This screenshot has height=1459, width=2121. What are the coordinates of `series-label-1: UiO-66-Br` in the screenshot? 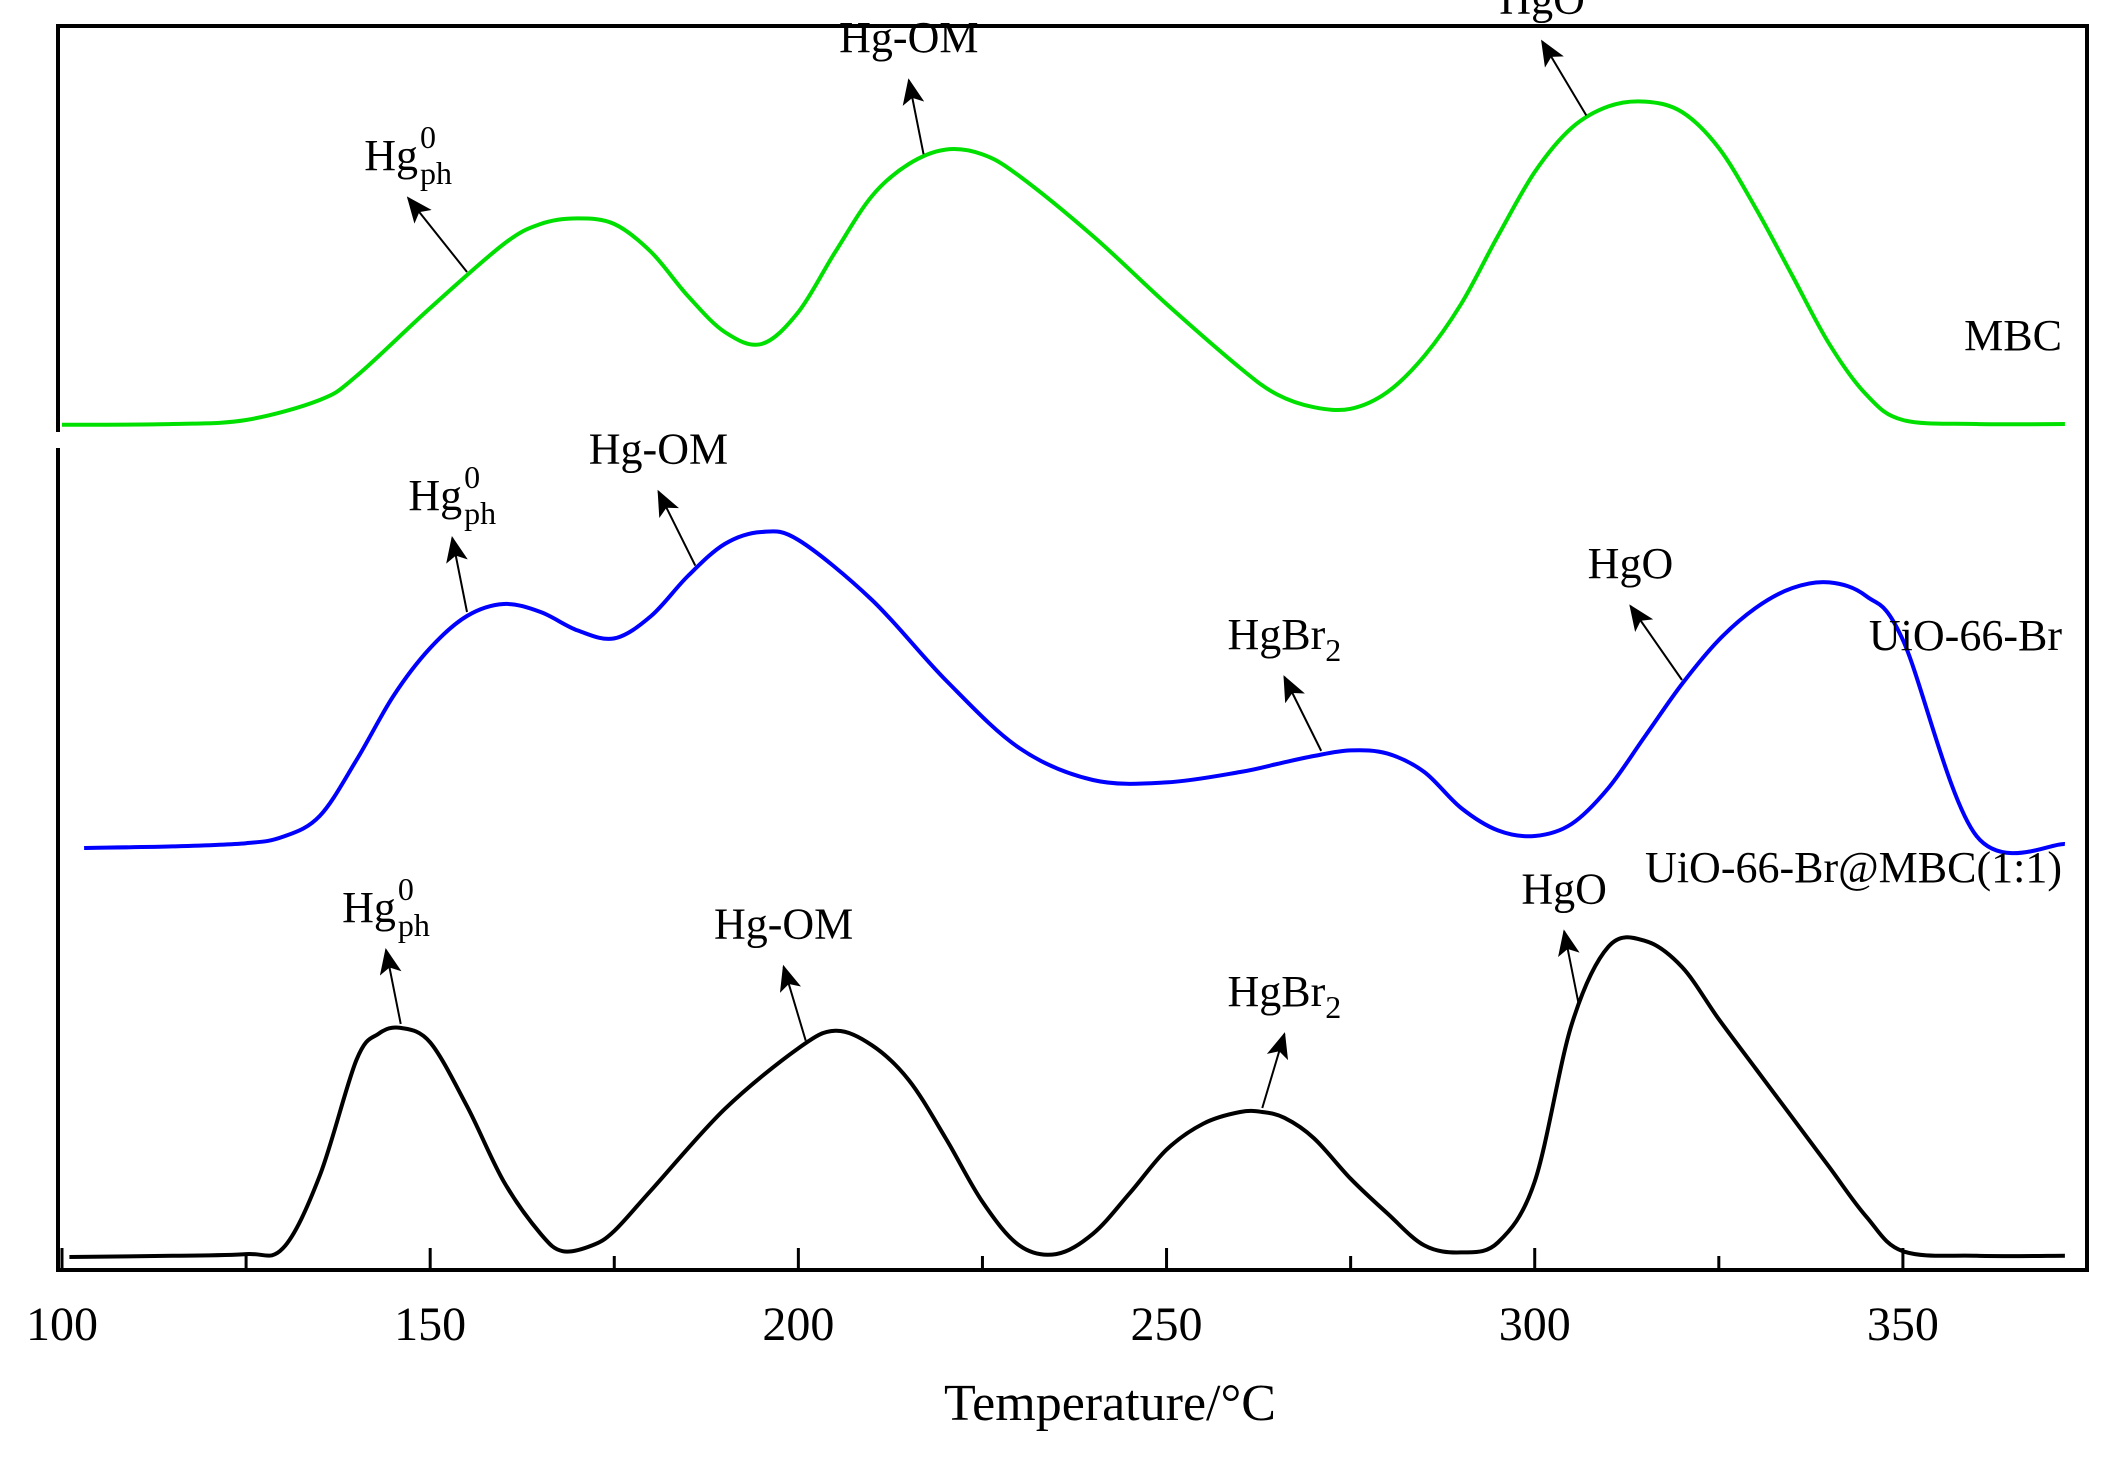 It's located at (1965, 635).